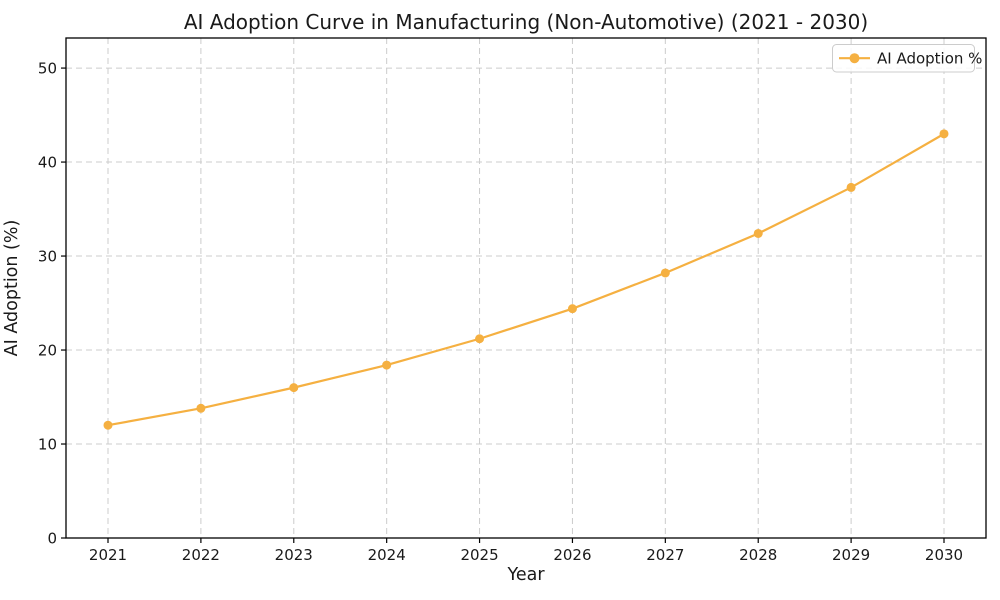  What do you see at coordinates (572, 555) in the screenshot?
I see `x-tick-label: 2026` at bounding box center [572, 555].